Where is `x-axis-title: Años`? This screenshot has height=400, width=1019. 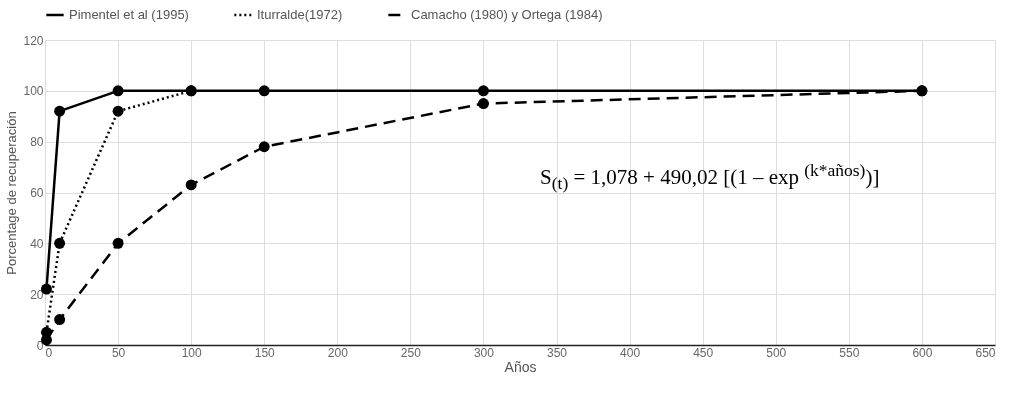
x-axis-title: Años is located at coordinates (520, 366).